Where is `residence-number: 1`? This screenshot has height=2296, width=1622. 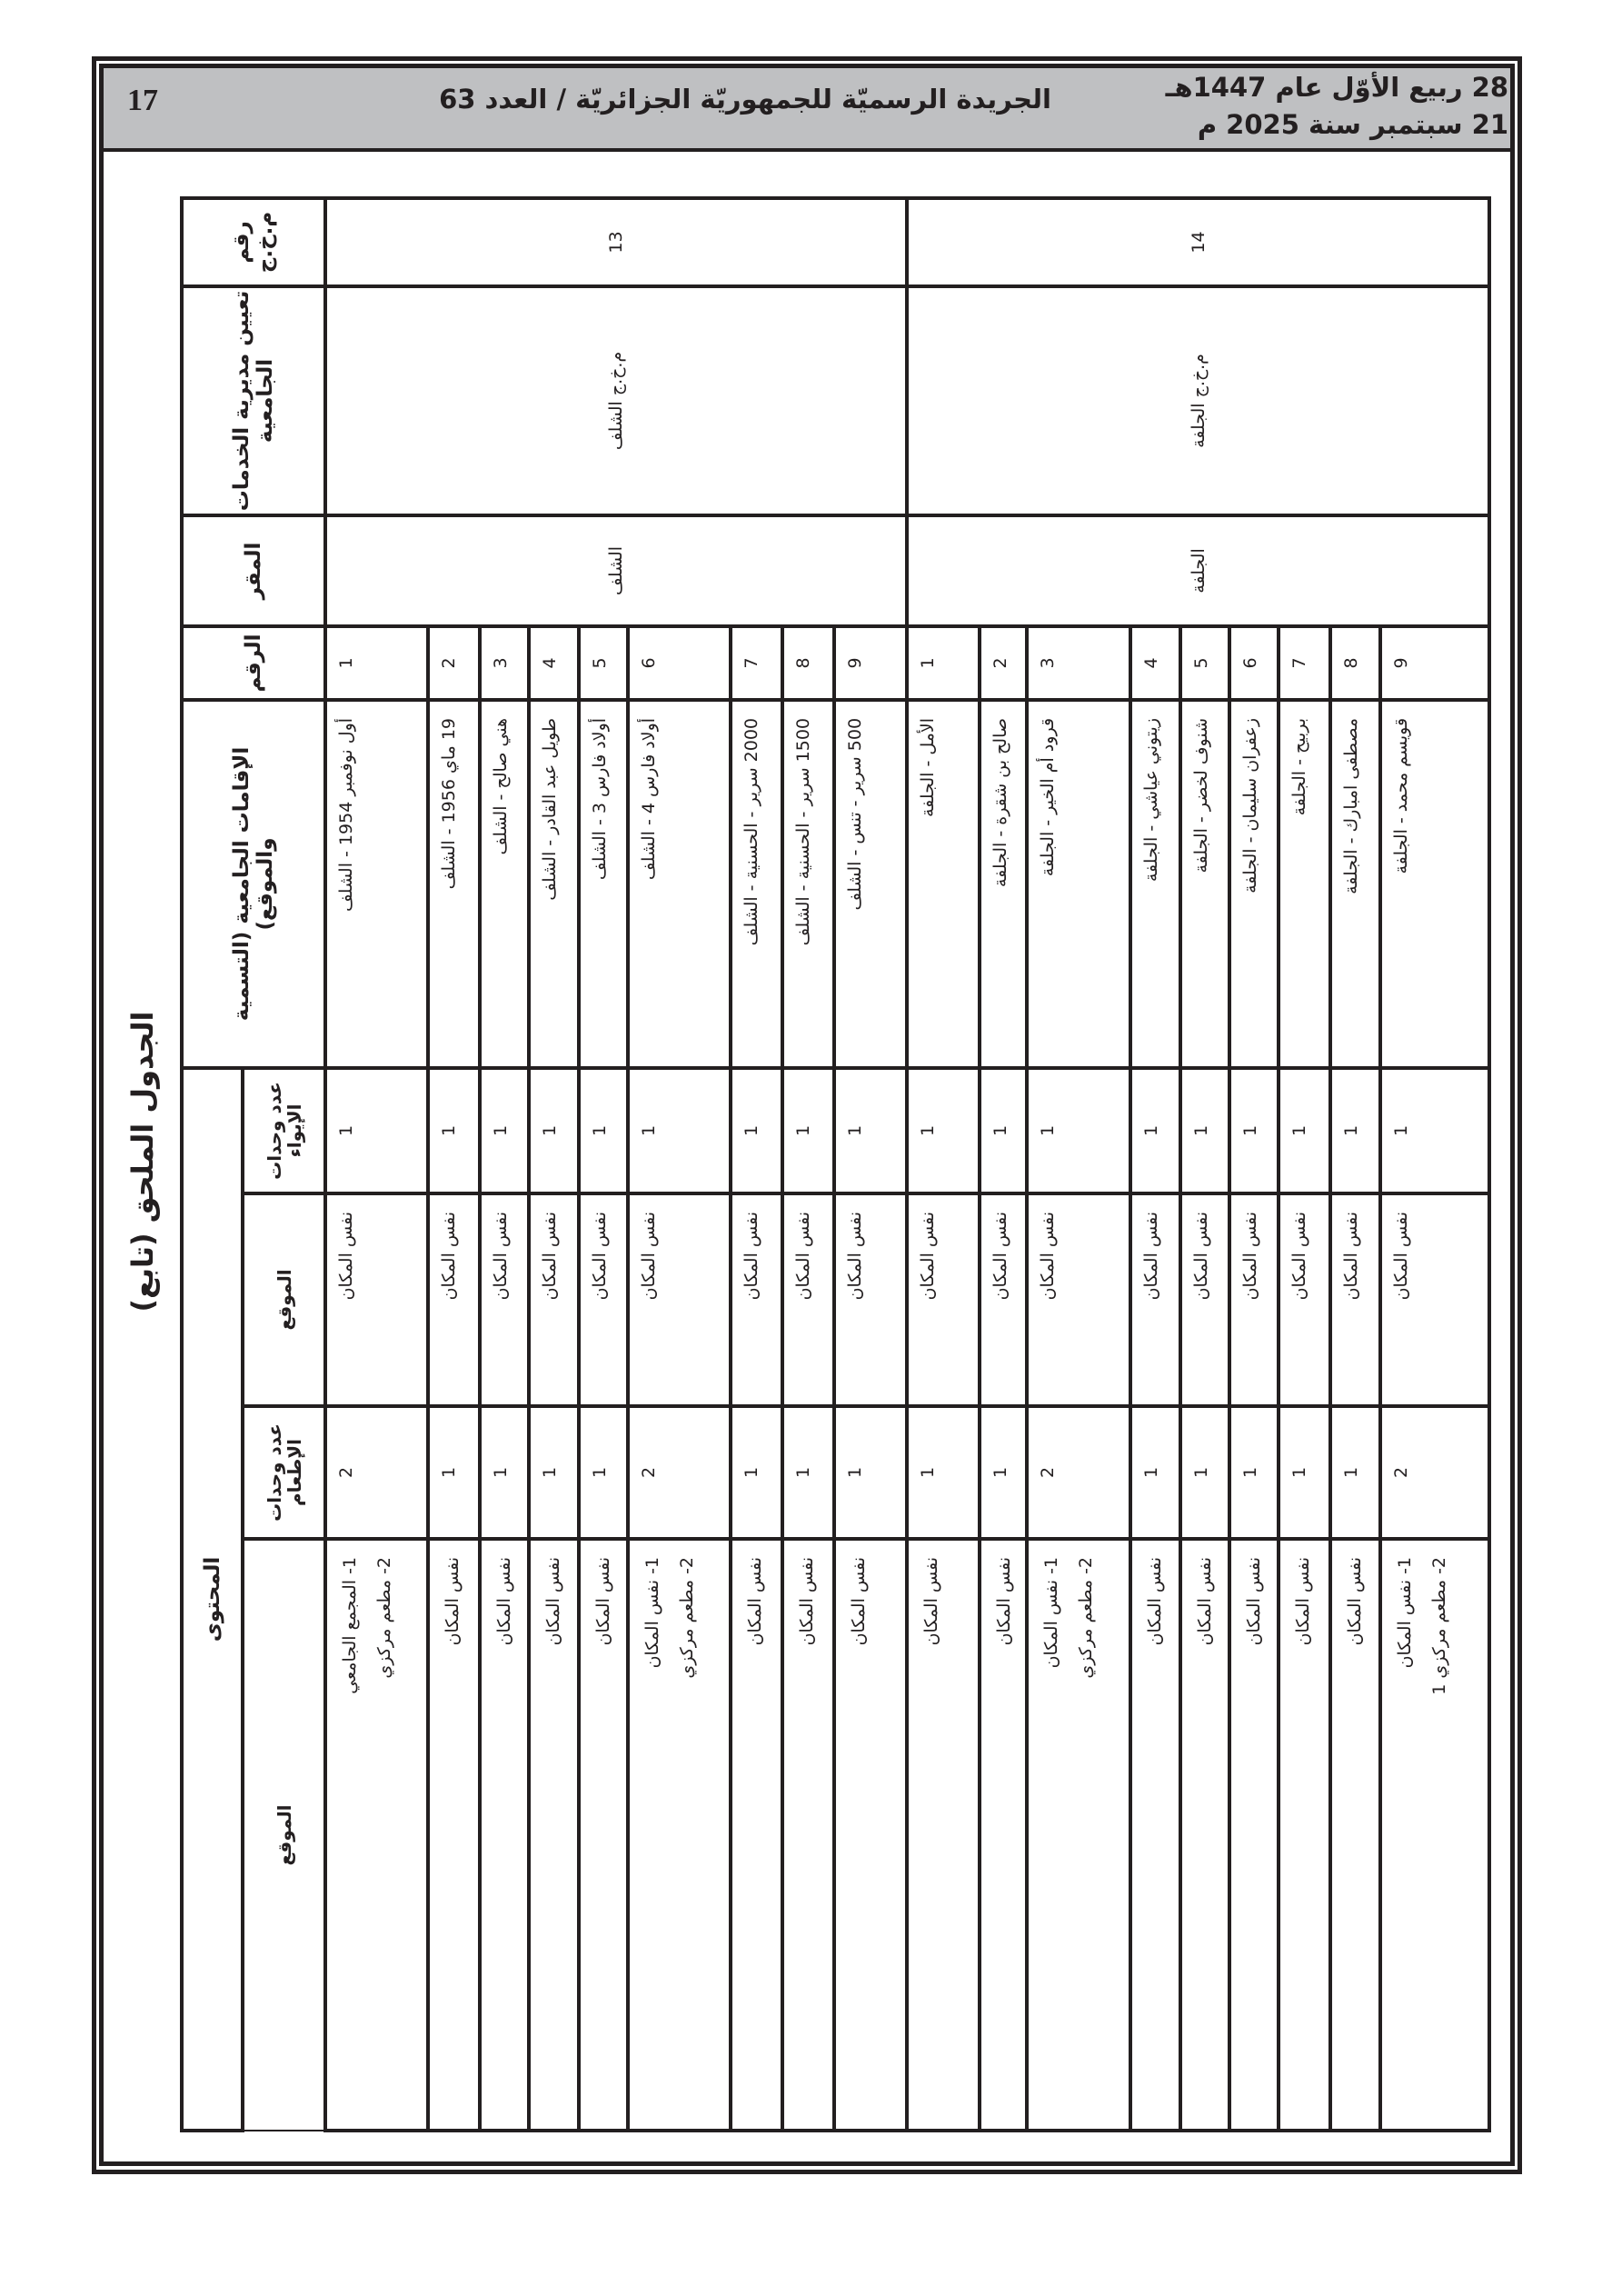
residence-number: 1 is located at coordinates (376, 662).